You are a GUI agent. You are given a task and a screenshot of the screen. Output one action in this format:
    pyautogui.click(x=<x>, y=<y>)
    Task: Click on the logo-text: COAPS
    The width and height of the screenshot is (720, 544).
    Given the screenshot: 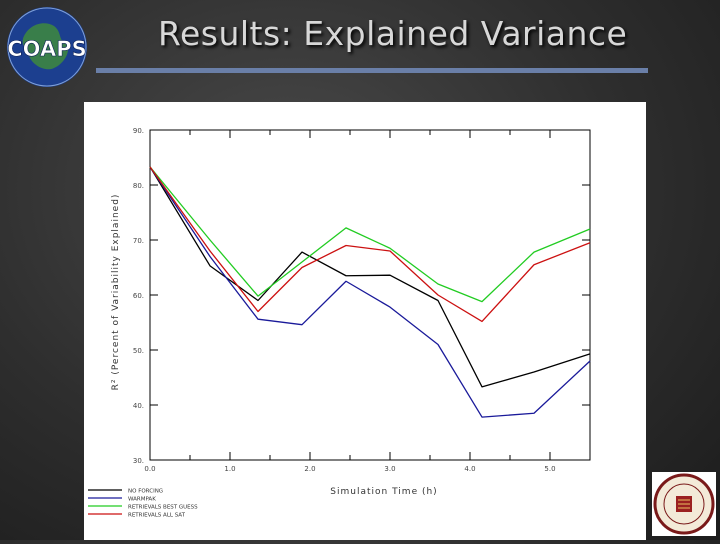 What is the action you would take?
    pyautogui.click(x=46, y=49)
    